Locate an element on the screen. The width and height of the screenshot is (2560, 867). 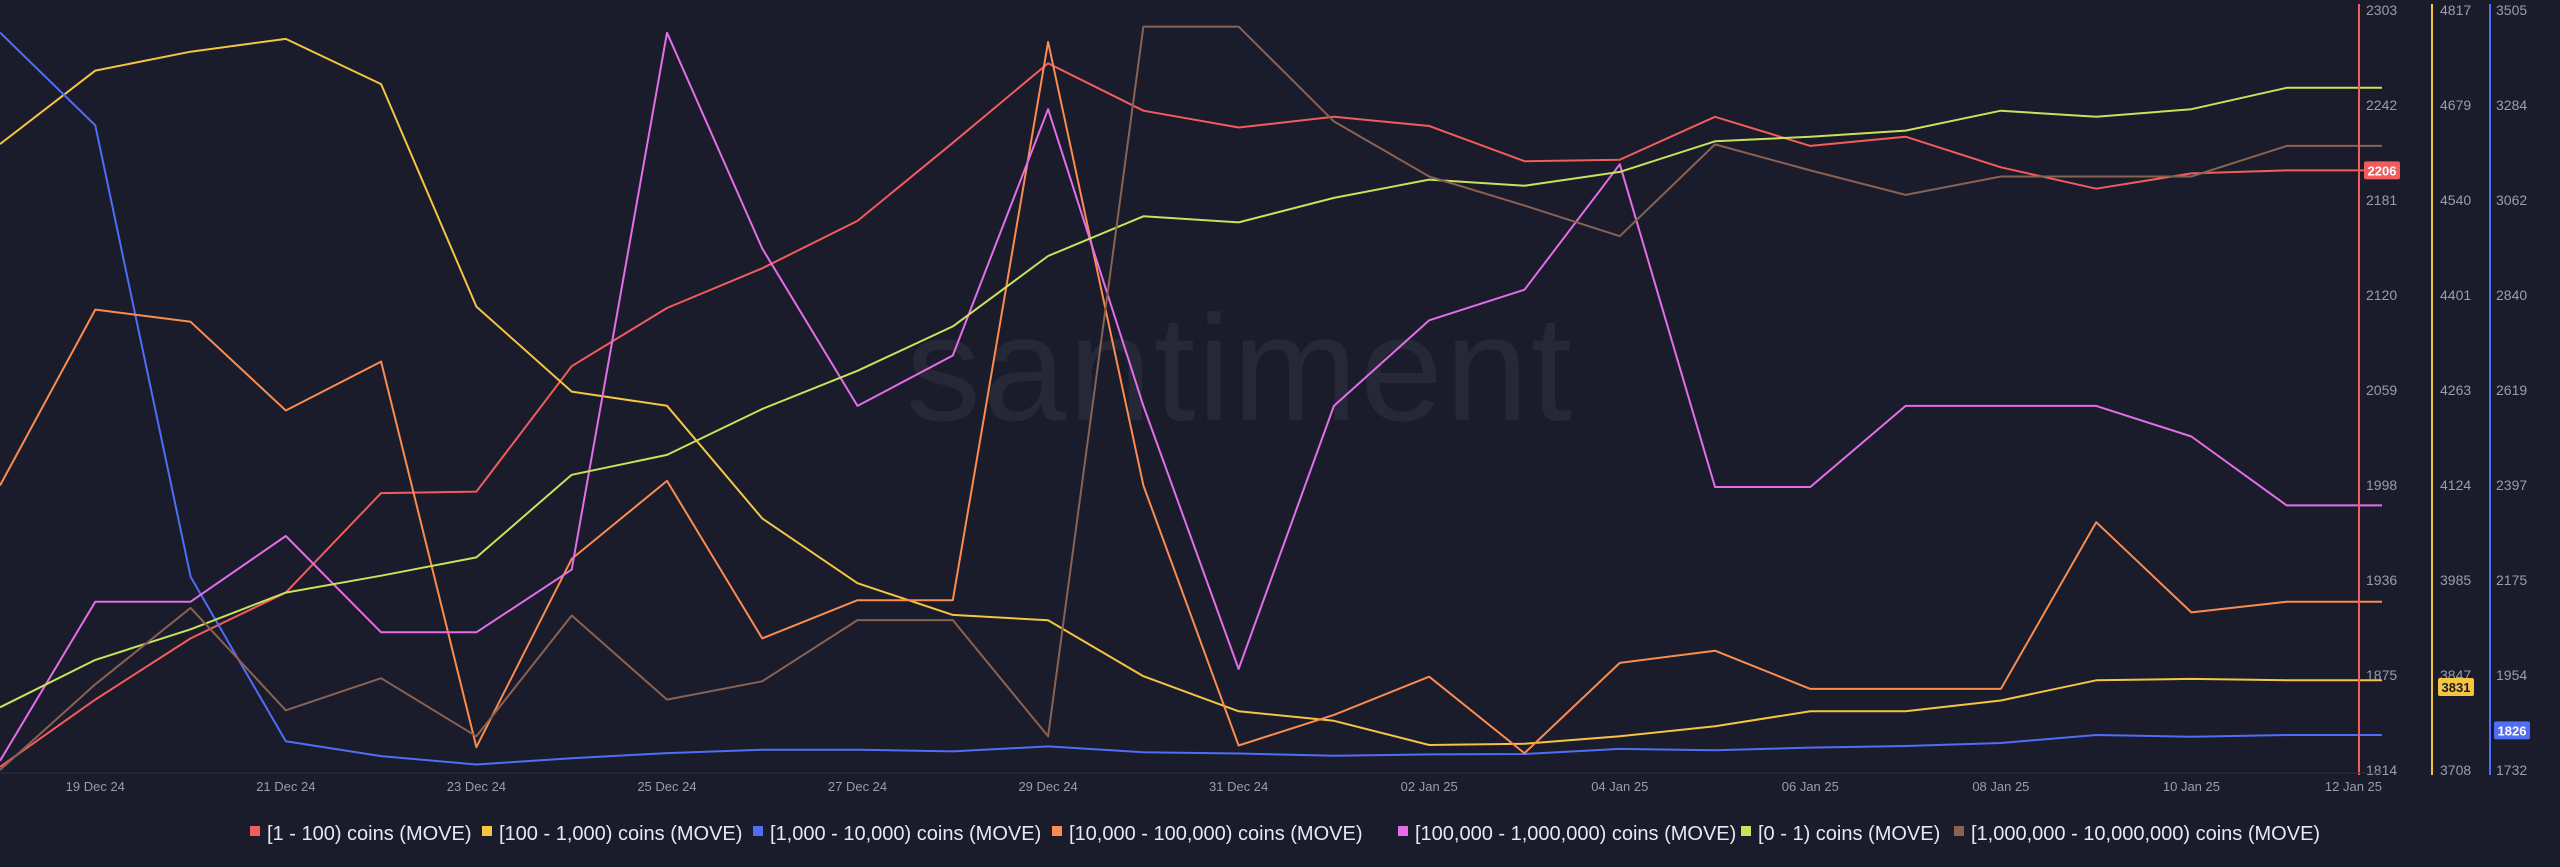
x-tick-label: 25 Dec 24 is located at coordinates (666, 786).